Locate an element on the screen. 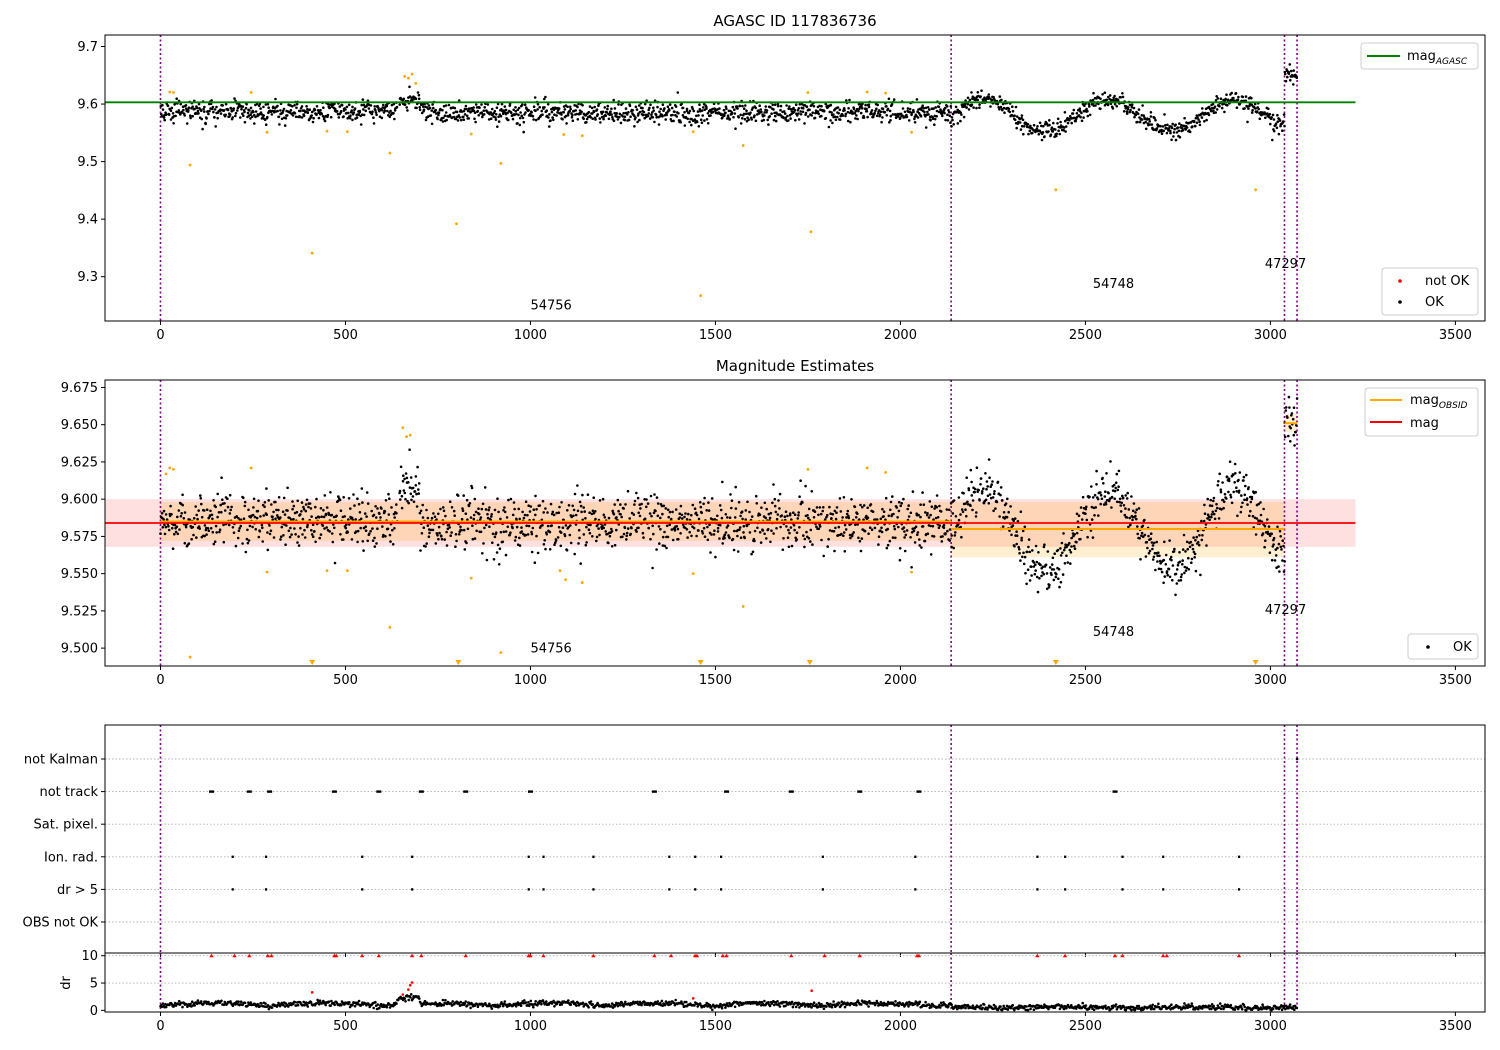 The width and height of the screenshot is (1500, 1050). legend-mag-agasc-label: mag is located at coordinates (1421, 56).